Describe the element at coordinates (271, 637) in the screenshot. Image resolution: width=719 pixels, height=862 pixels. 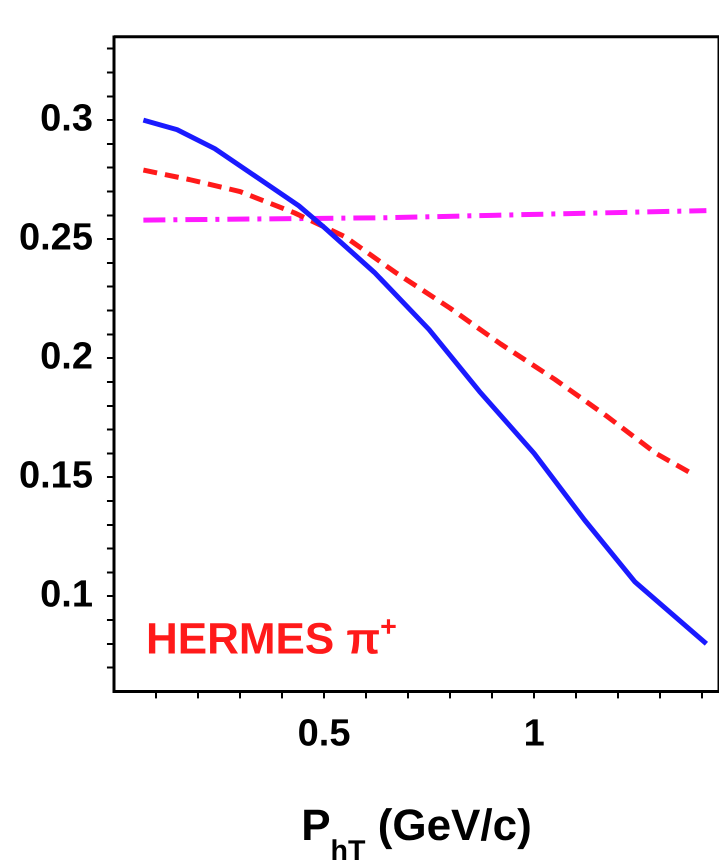
I see `annotation: HERMES π+` at that location.